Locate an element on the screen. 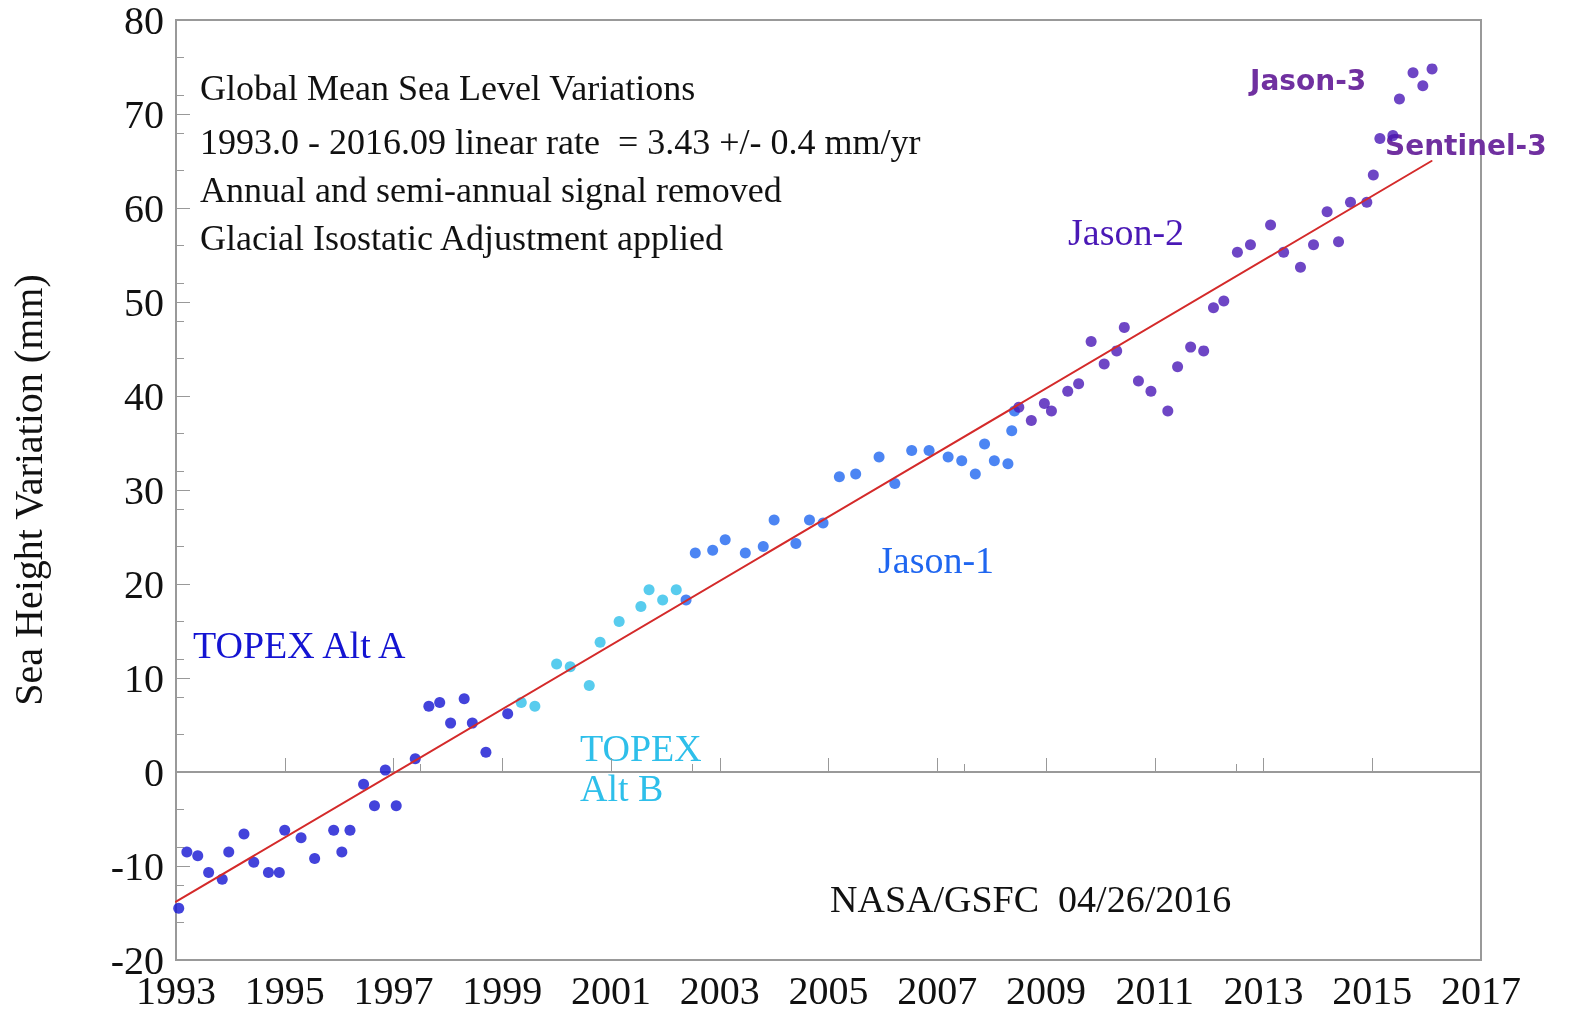  x-tick-label: 2015 is located at coordinates (1372, 990).